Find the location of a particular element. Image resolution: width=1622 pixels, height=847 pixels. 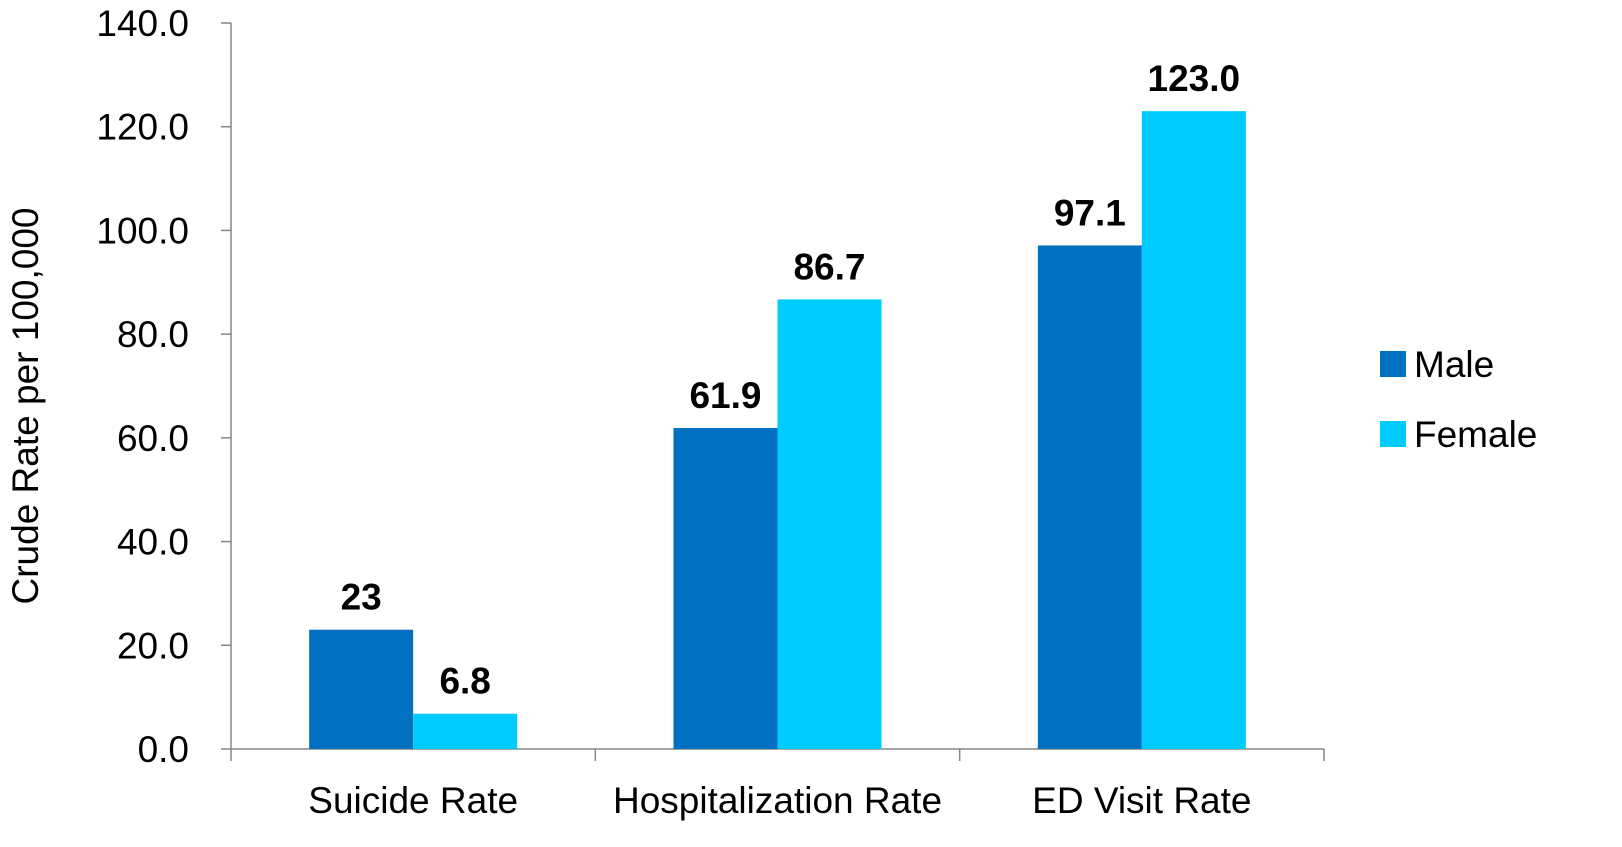

y-tick-label: 40.0 is located at coordinates (153, 542).